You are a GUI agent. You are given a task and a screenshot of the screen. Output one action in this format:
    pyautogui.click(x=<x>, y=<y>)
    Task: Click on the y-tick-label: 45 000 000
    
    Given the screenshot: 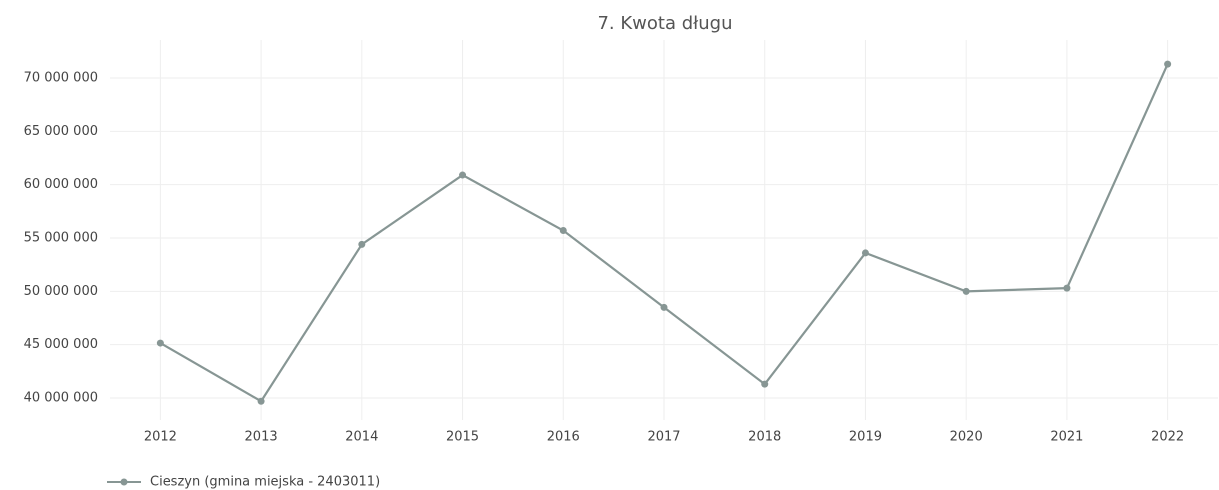 What is the action you would take?
    pyautogui.click(x=61, y=344)
    